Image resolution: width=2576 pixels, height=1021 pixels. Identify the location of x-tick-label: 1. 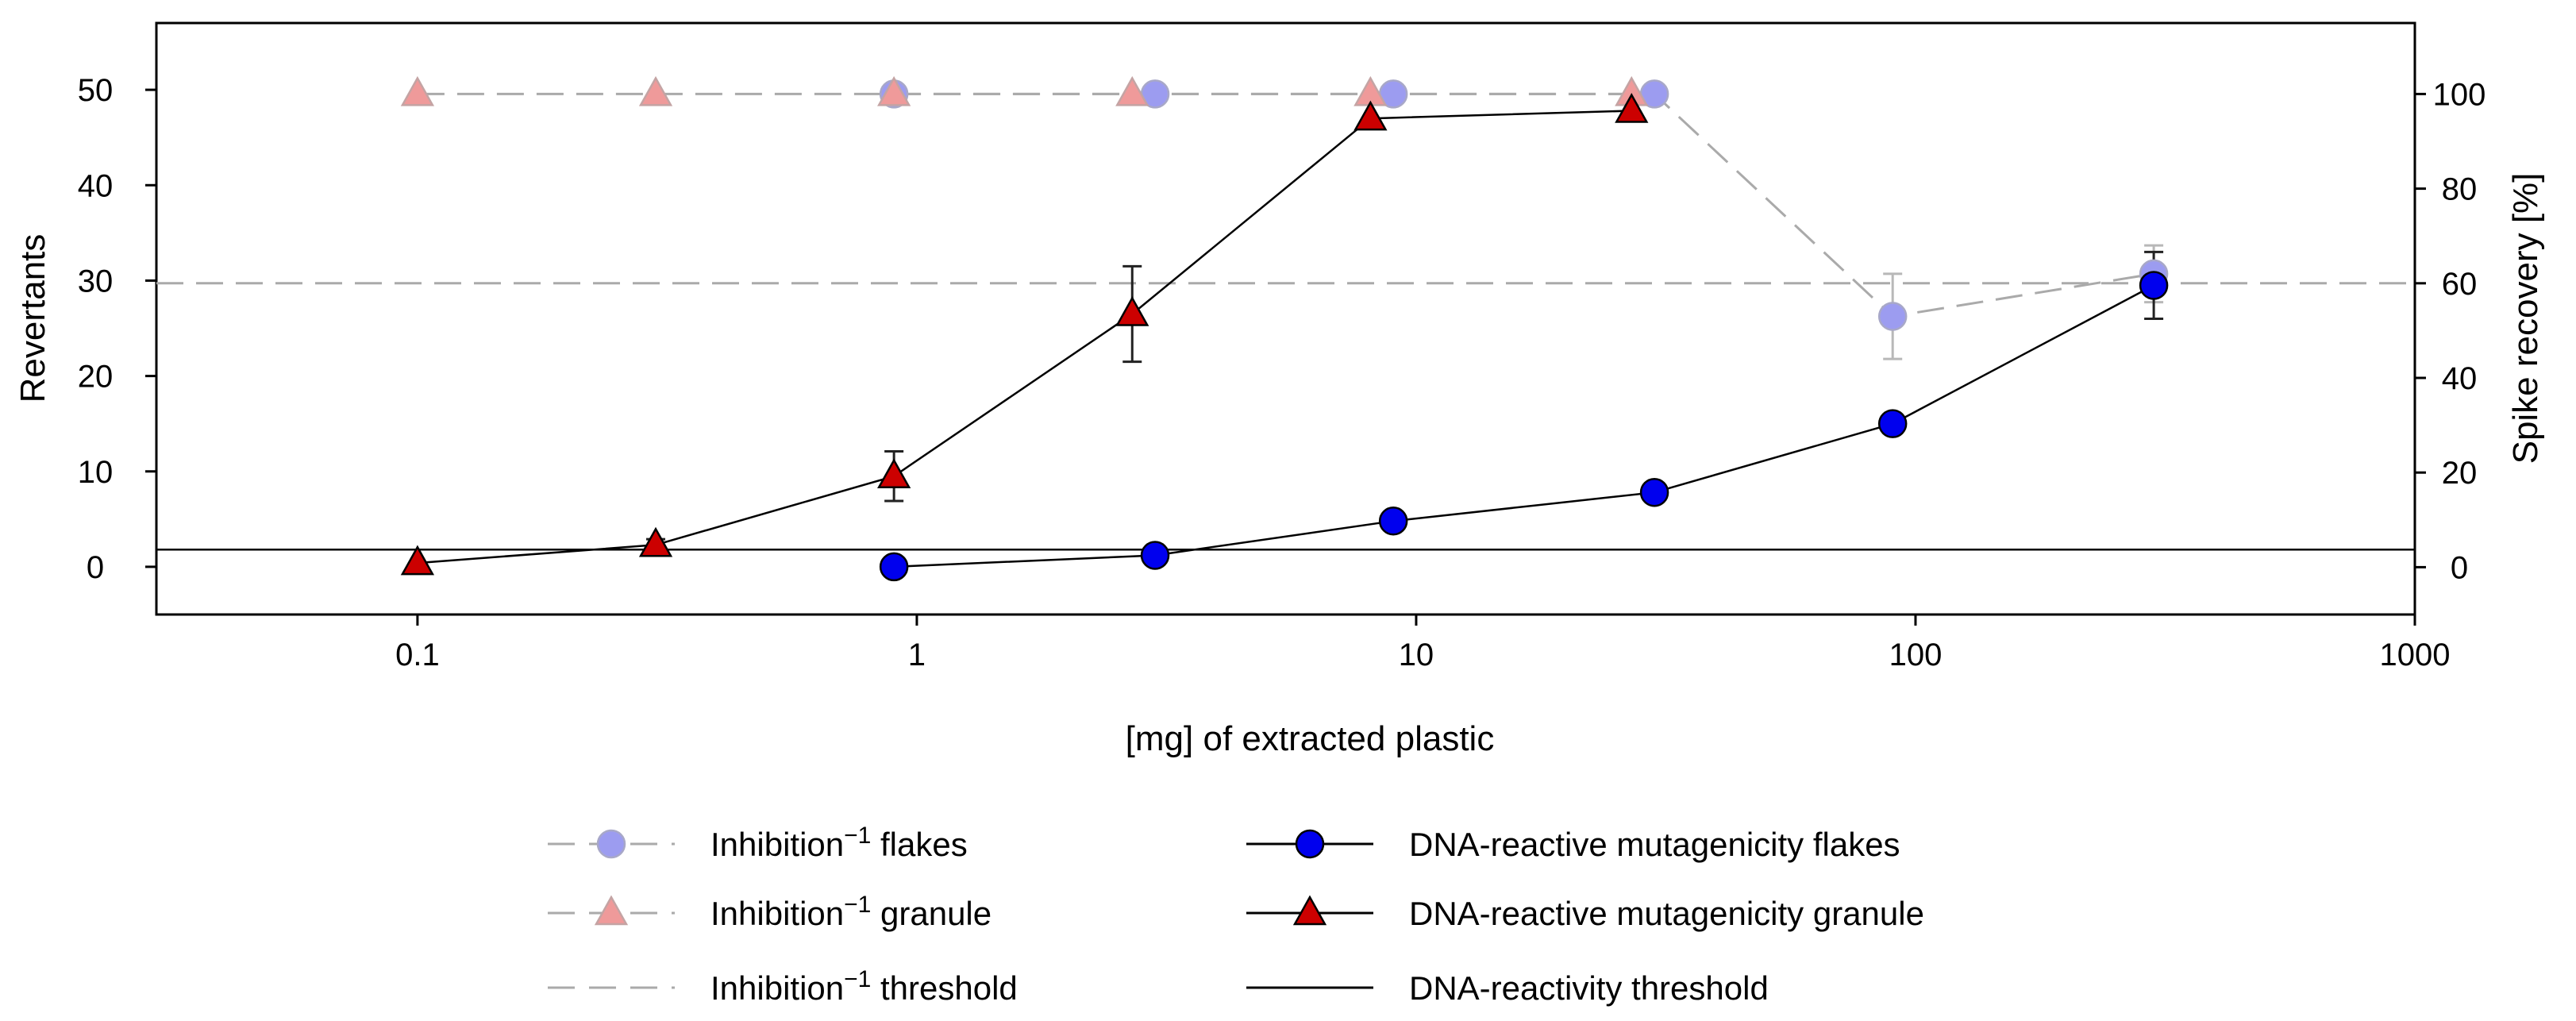
(917, 655).